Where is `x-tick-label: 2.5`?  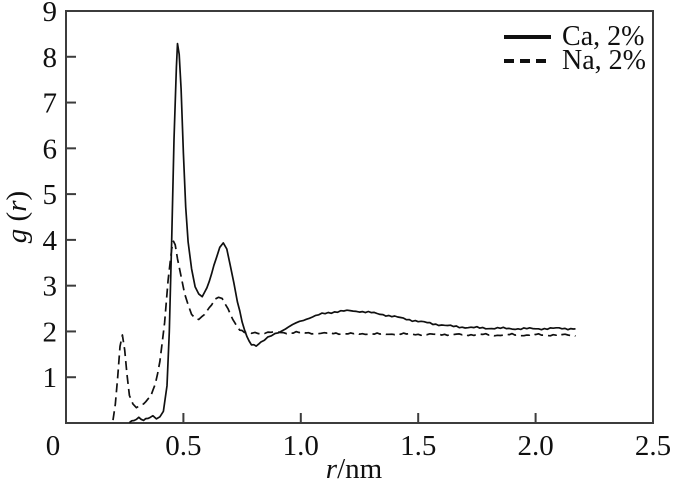 x-tick-label: 2.5 is located at coordinates (653, 446).